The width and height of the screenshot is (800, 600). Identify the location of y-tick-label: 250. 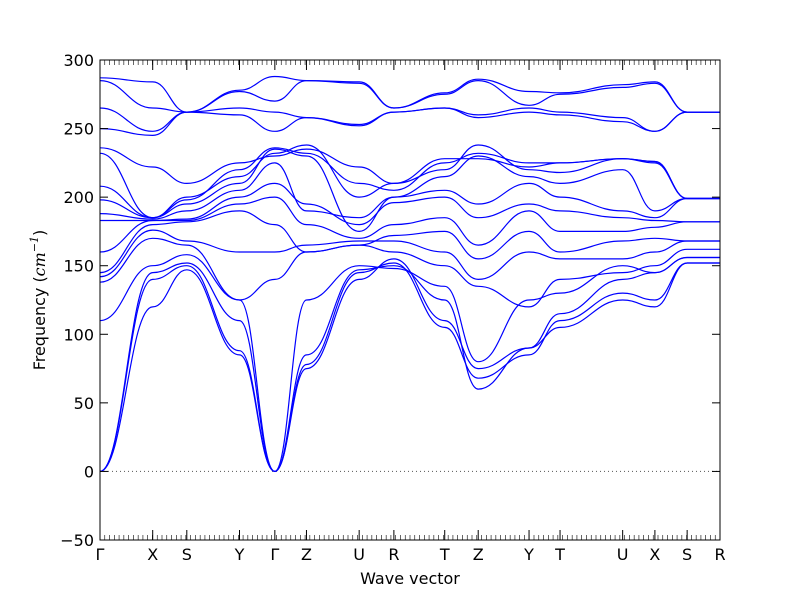
(78, 129).